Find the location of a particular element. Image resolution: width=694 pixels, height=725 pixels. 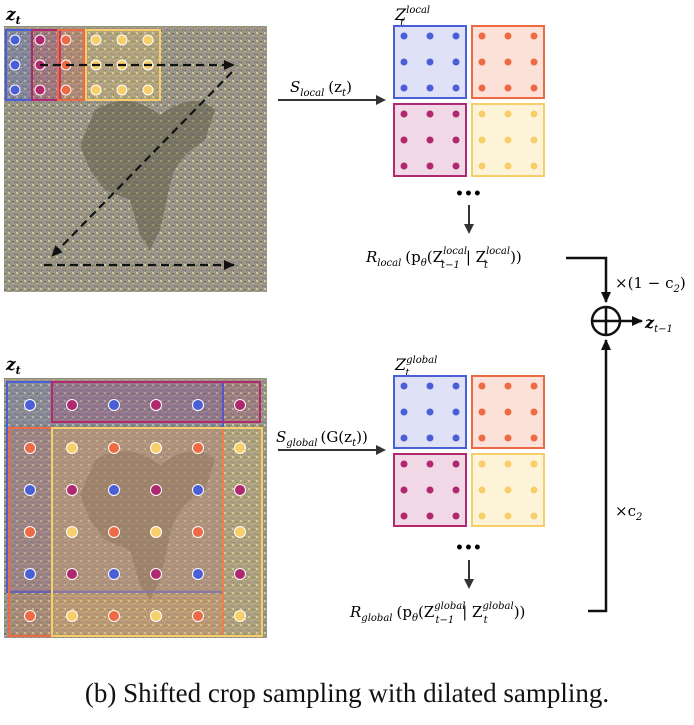

top-sample-label: Slocal (zt) is located at coordinates (321, 88).